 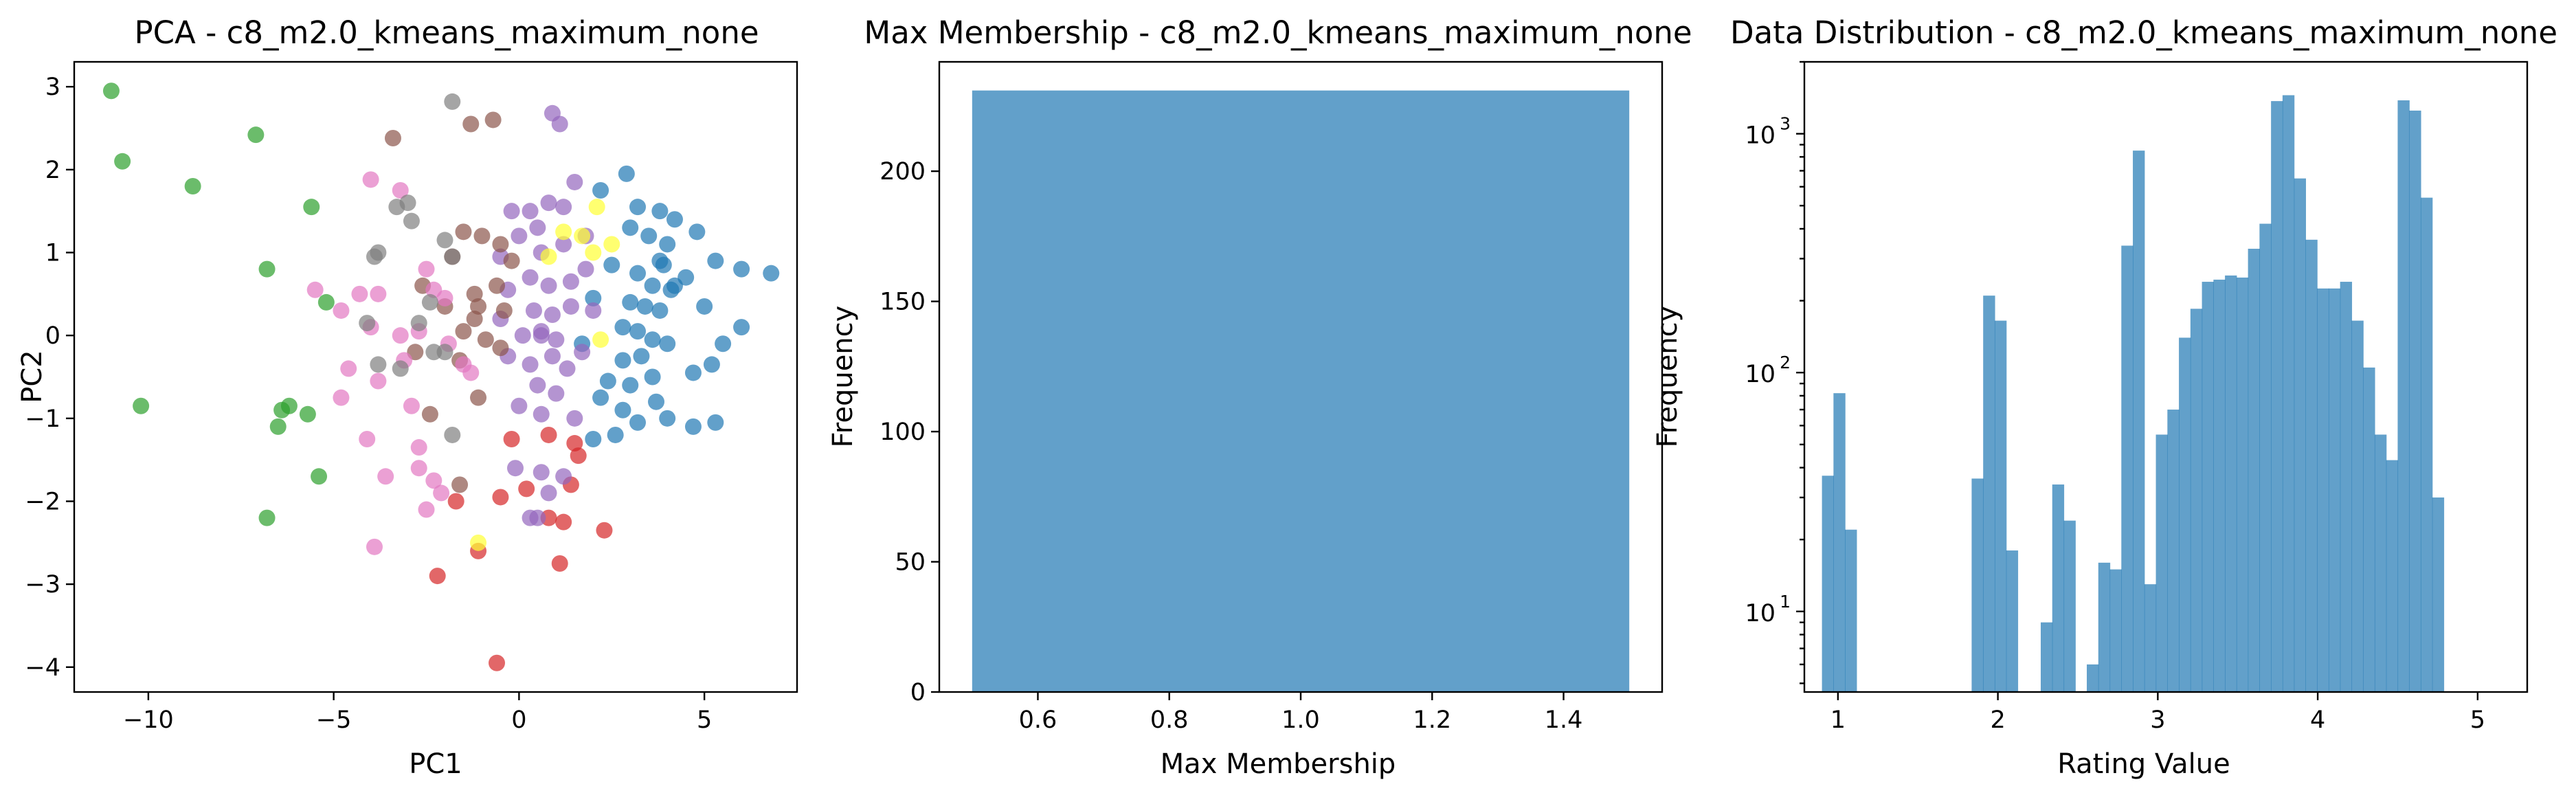 What do you see at coordinates (148, 720) in the screenshot?
I see `pca-x-tick-label: −10` at bounding box center [148, 720].